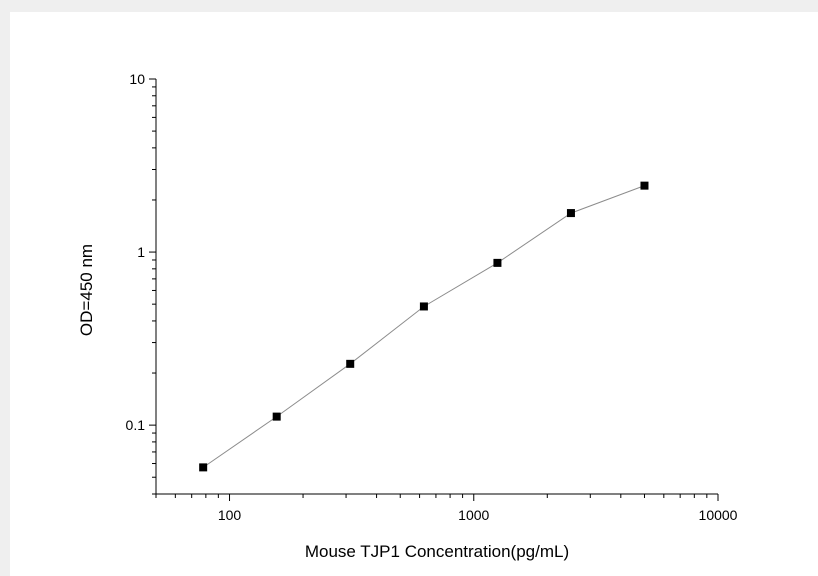  Describe the element at coordinates (137, 79) in the screenshot. I see `y-tick-label: 10` at that location.